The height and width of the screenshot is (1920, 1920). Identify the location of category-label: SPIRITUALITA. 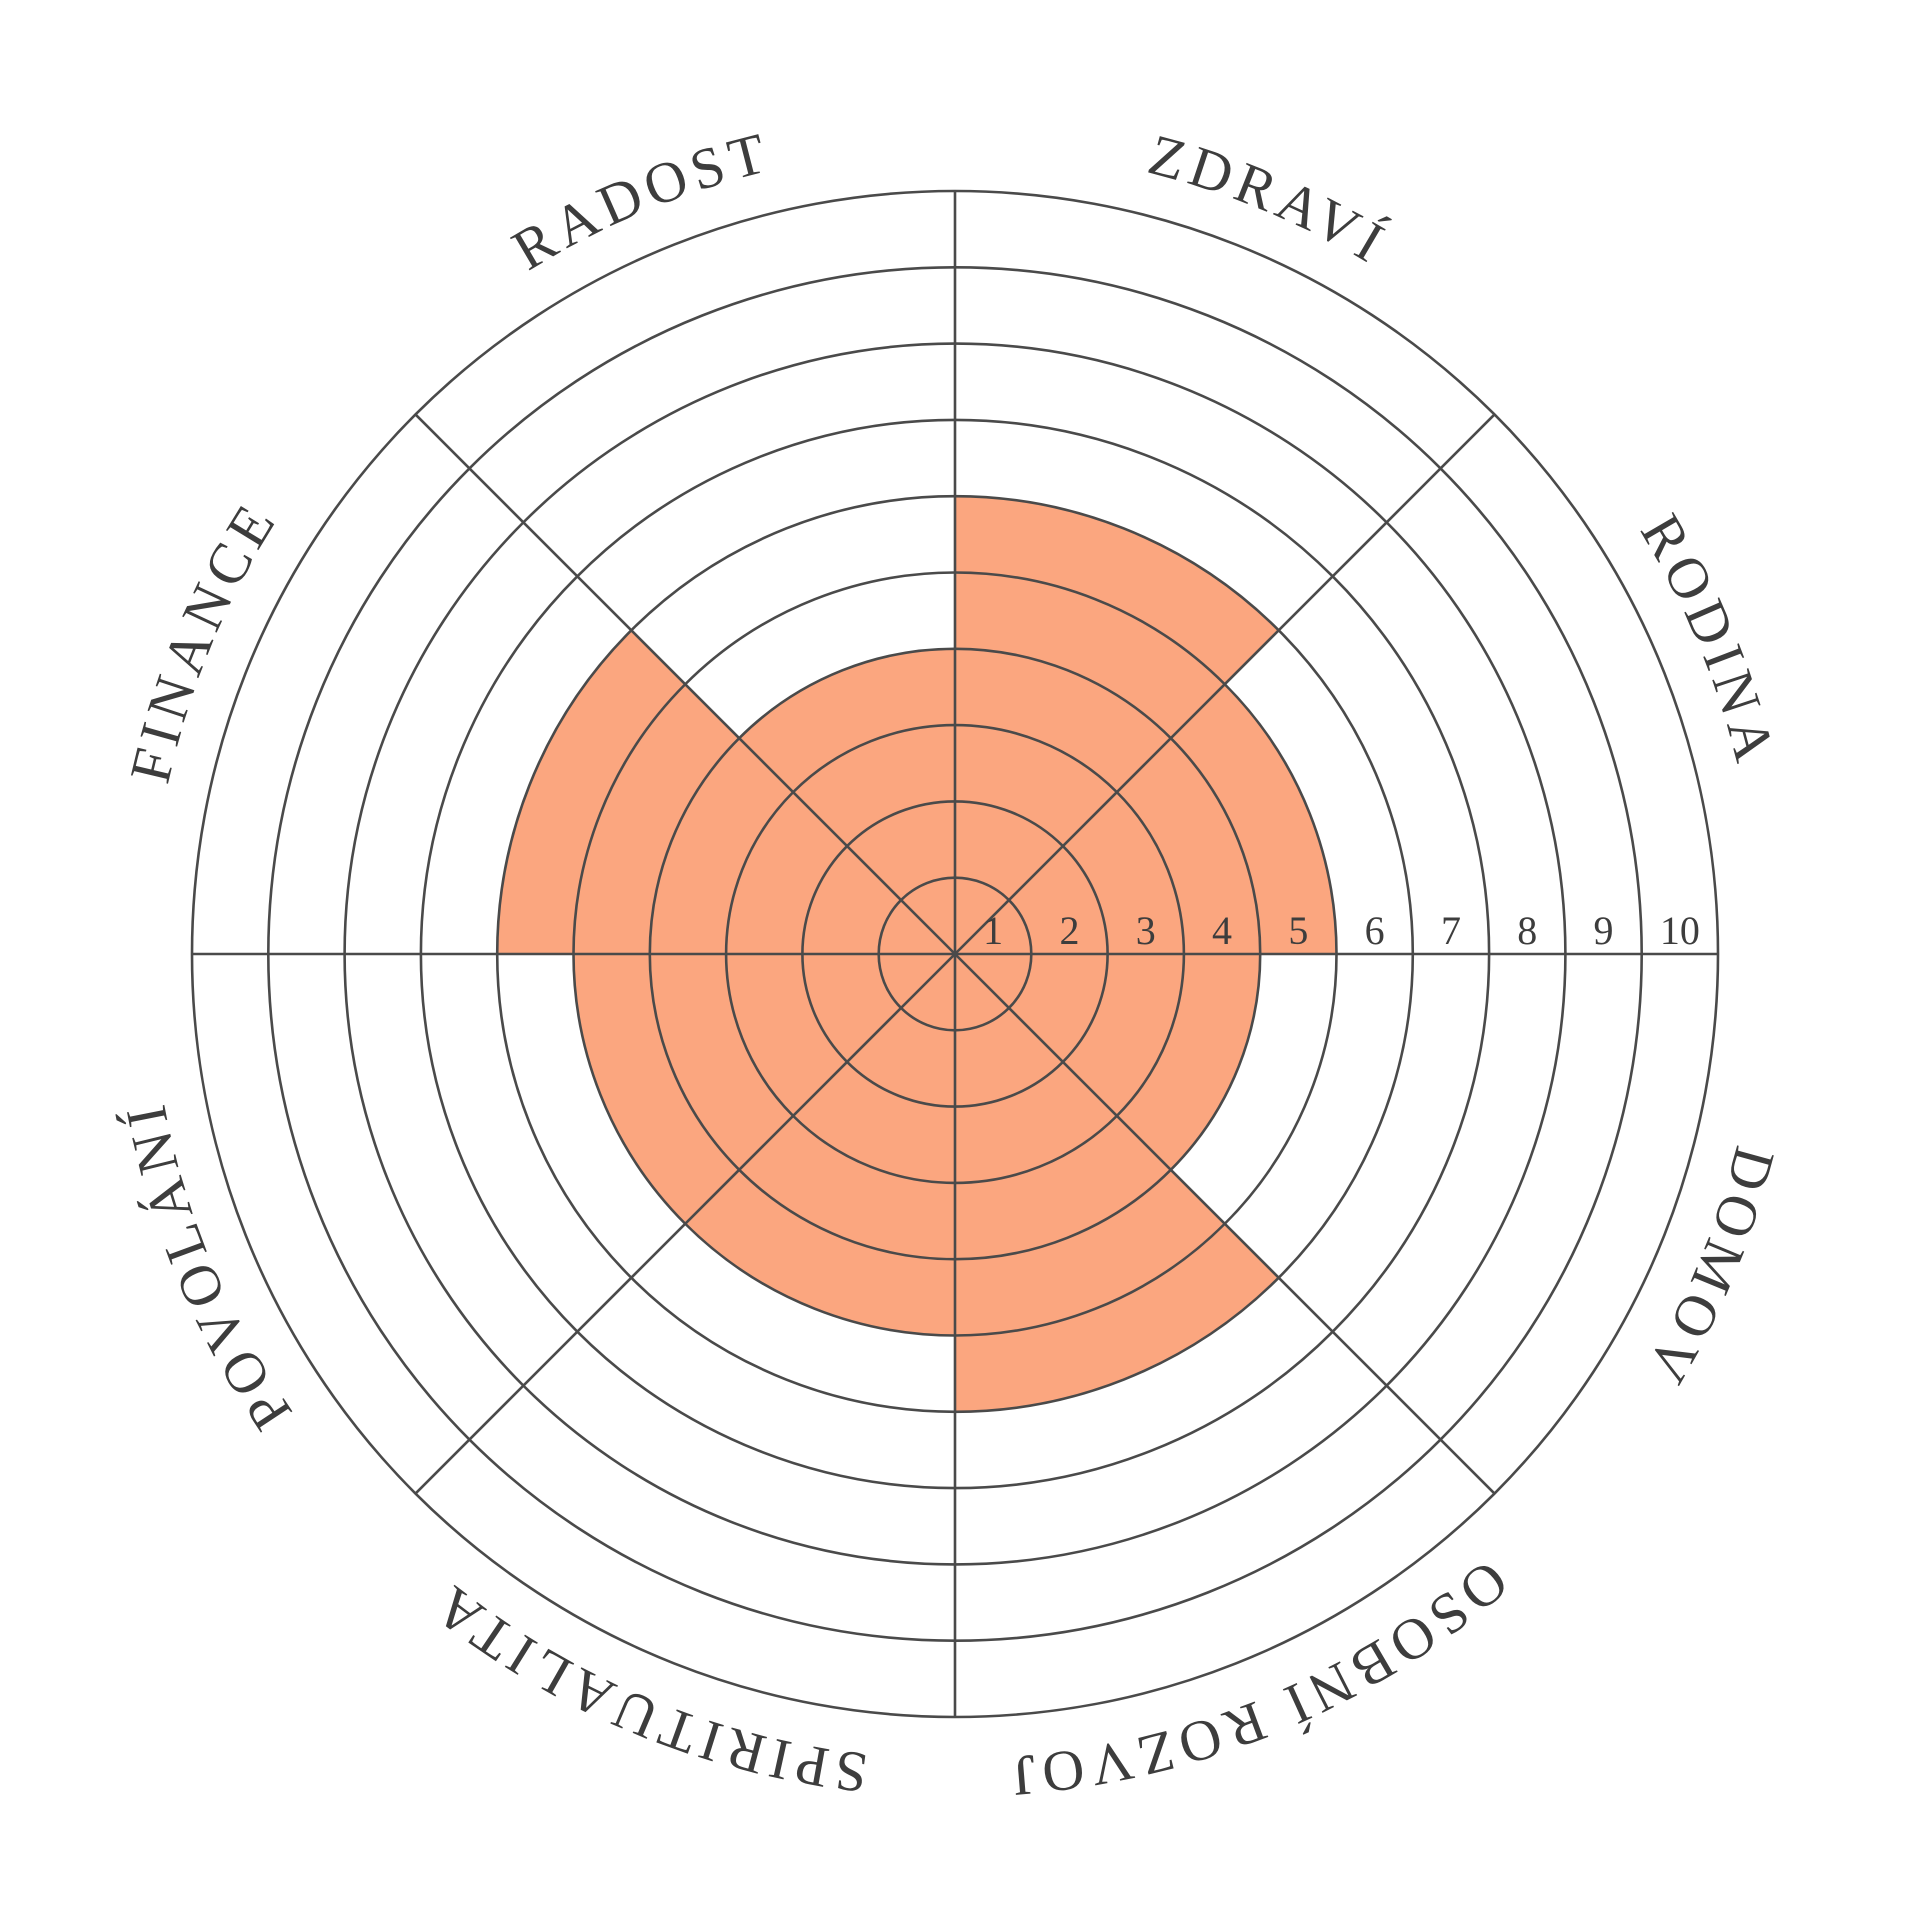
(644, 1688).